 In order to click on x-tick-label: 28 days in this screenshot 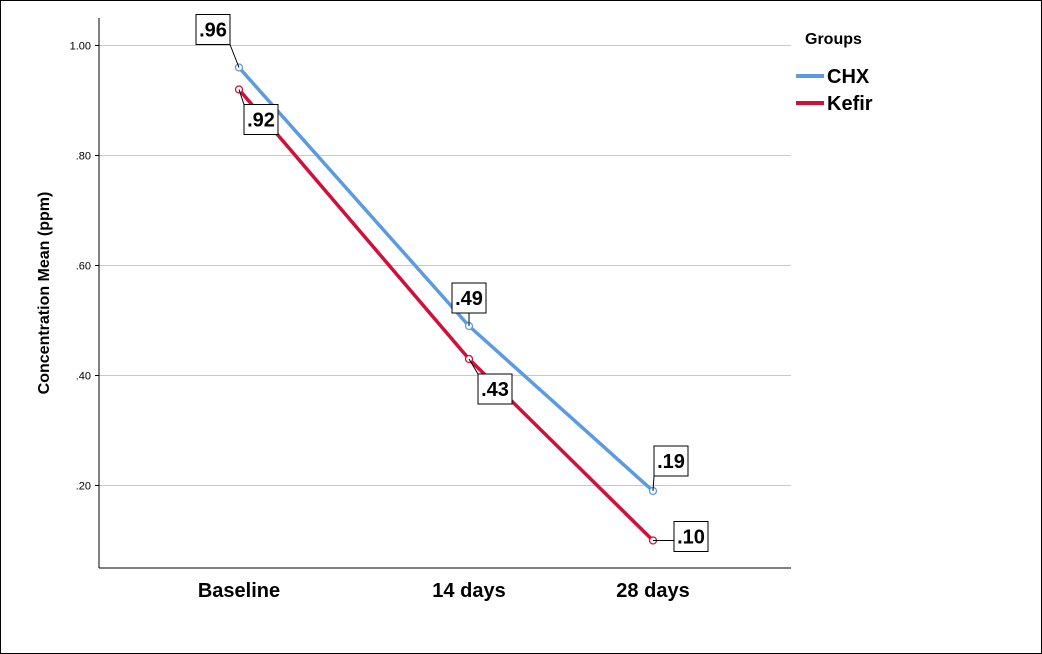, I will do `click(652, 591)`.